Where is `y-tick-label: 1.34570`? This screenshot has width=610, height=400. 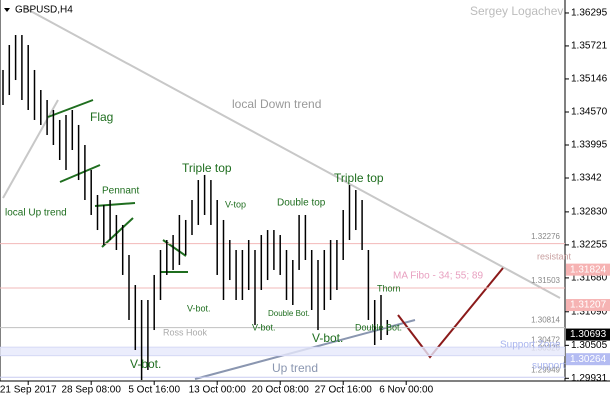 y-tick-label: 1.34570 is located at coordinates (589, 112).